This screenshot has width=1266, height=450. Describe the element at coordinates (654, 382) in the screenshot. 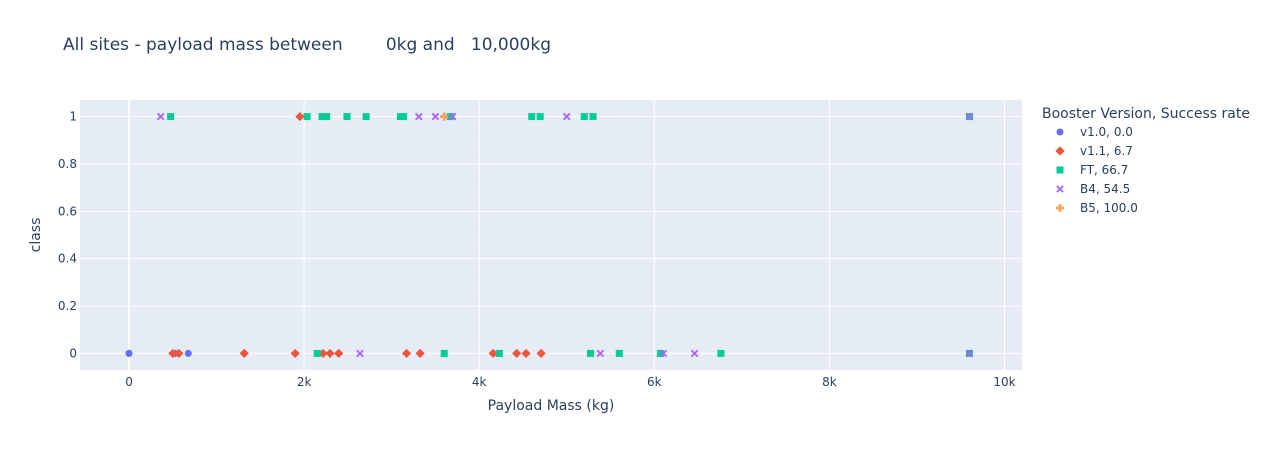

I see `x-tick-label: 6k` at that location.